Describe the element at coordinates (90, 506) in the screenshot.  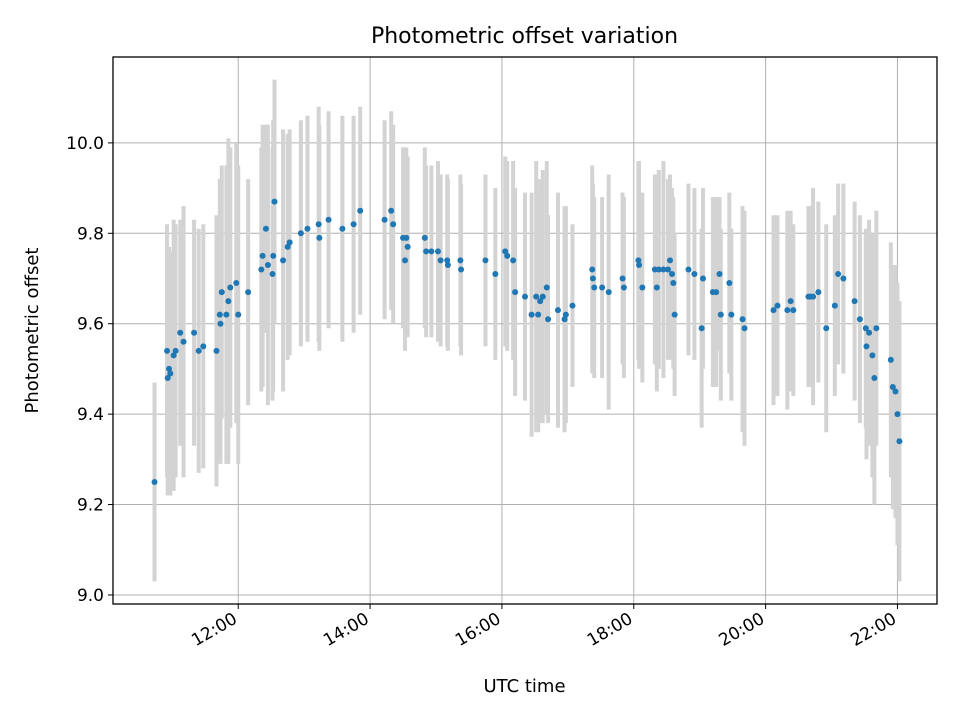
I see `y-tick-label: 9.2` at that location.